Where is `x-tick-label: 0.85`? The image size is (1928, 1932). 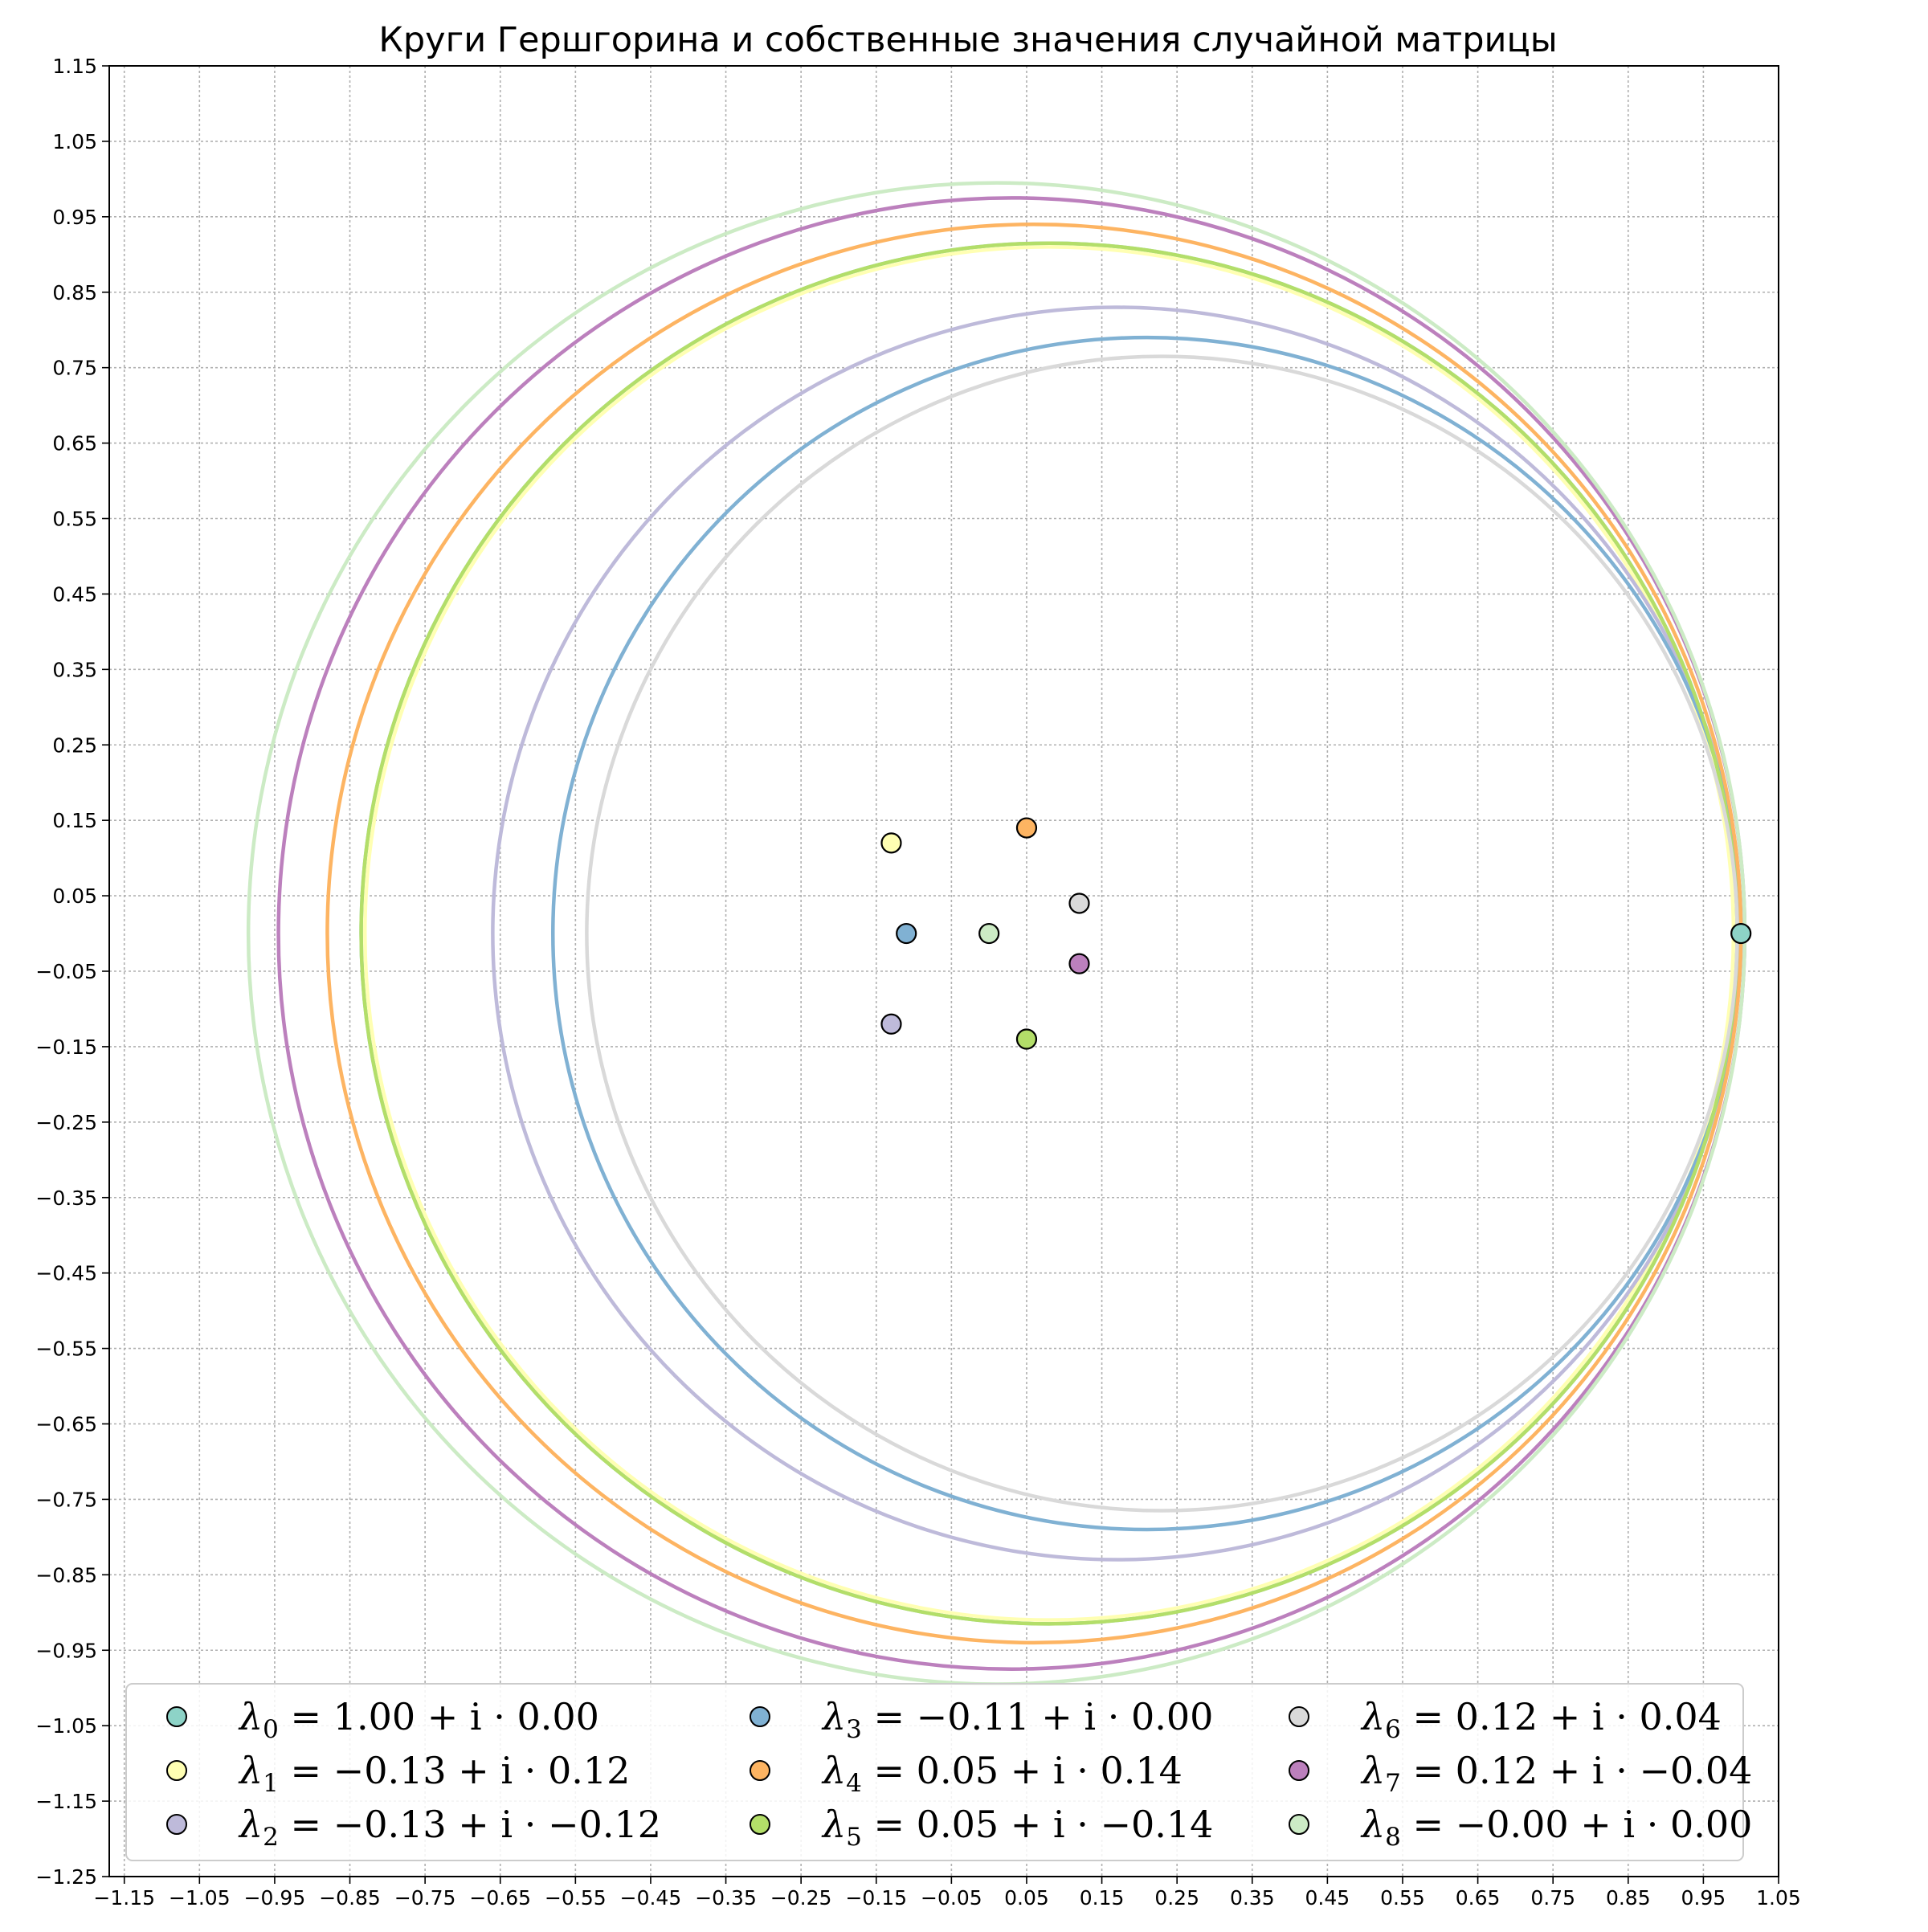
x-tick-label: 0.85 is located at coordinates (1628, 1898).